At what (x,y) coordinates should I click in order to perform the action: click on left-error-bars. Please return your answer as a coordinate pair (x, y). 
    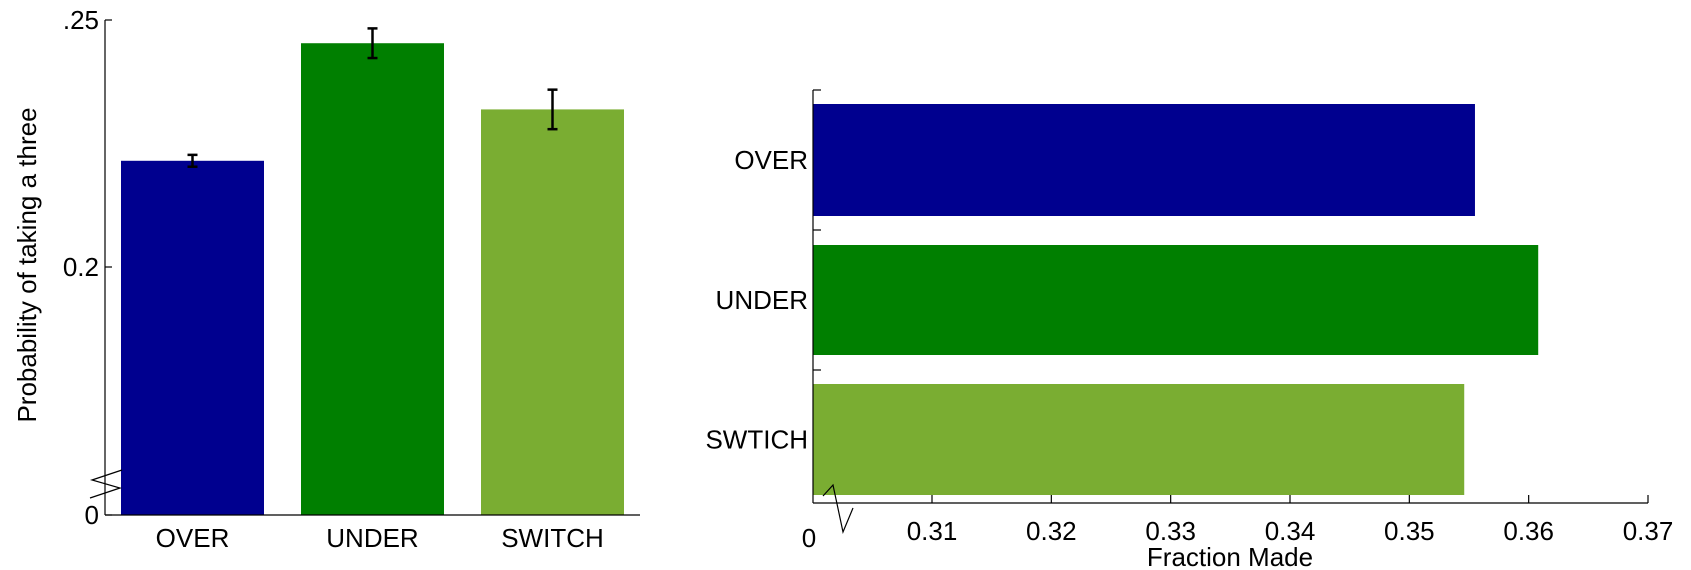
    Looking at the image, I should click on (372, 97).